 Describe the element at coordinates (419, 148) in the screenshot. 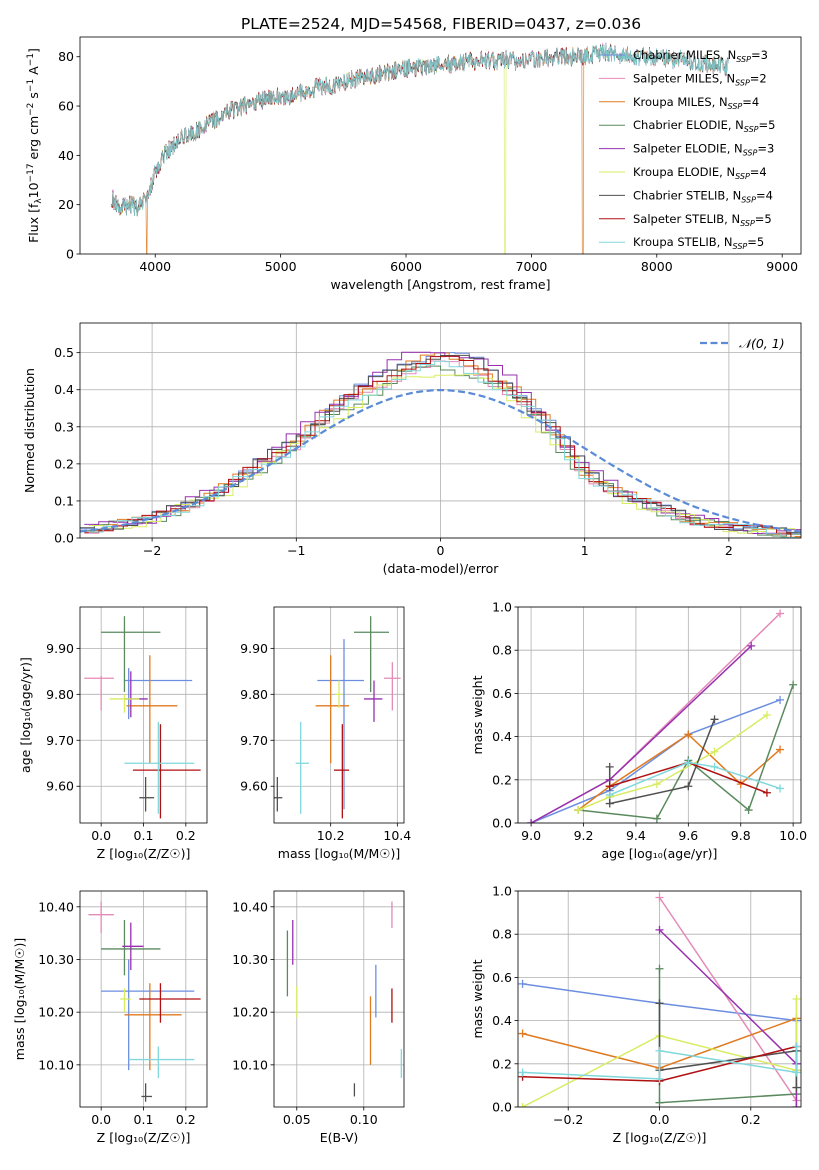

I see `spectrum-plot` at that location.